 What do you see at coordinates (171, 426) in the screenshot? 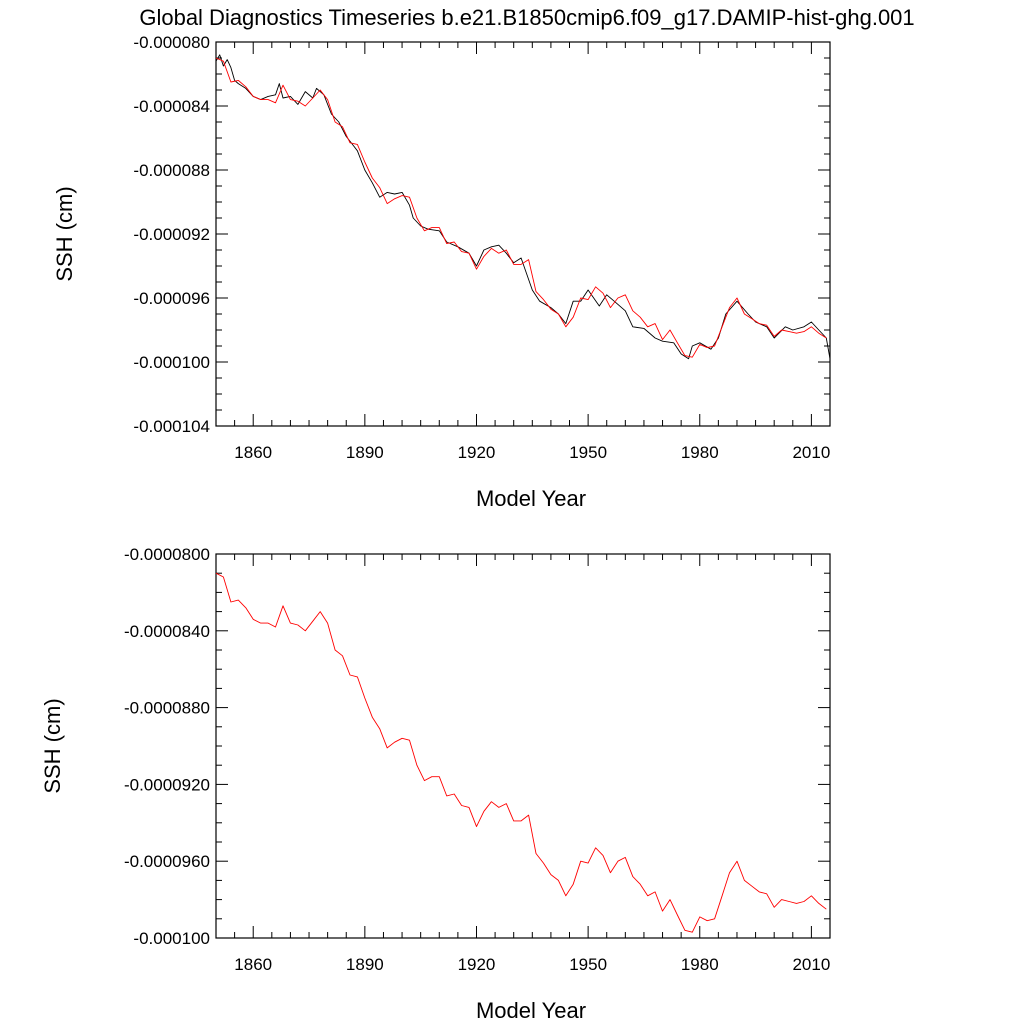
I see `y-tick-label: -0.000104` at bounding box center [171, 426].